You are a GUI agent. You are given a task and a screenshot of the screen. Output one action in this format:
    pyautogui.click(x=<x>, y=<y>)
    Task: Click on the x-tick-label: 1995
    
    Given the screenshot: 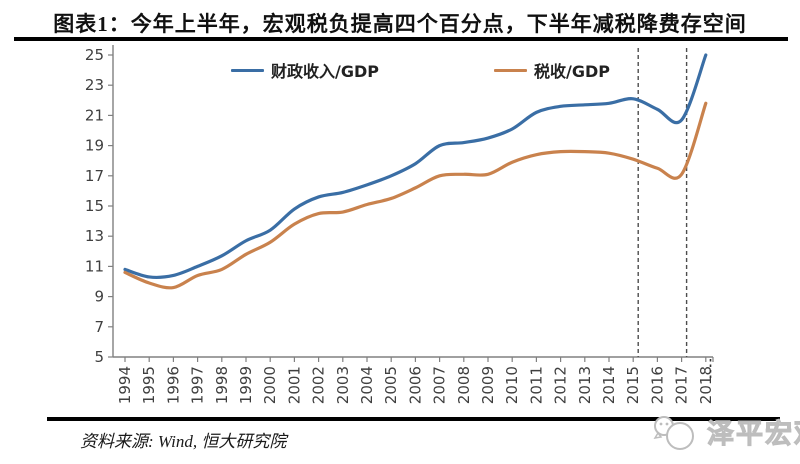 What is the action you would take?
    pyautogui.click(x=149, y=385)
    